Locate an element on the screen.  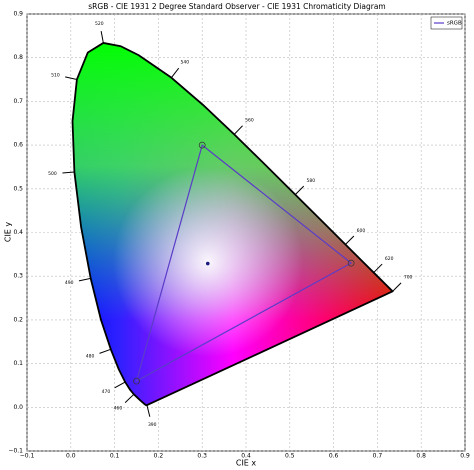
wavelength-label: 500 is located at coordinates (52, 174).